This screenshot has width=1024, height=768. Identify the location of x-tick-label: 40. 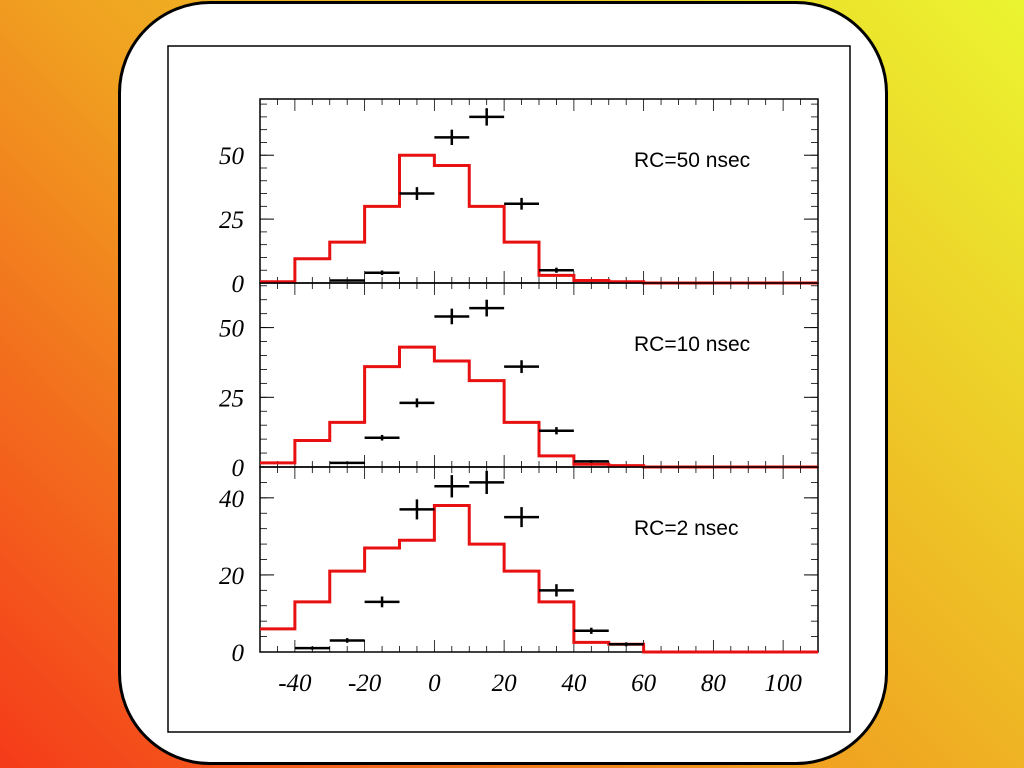
(574, 683).